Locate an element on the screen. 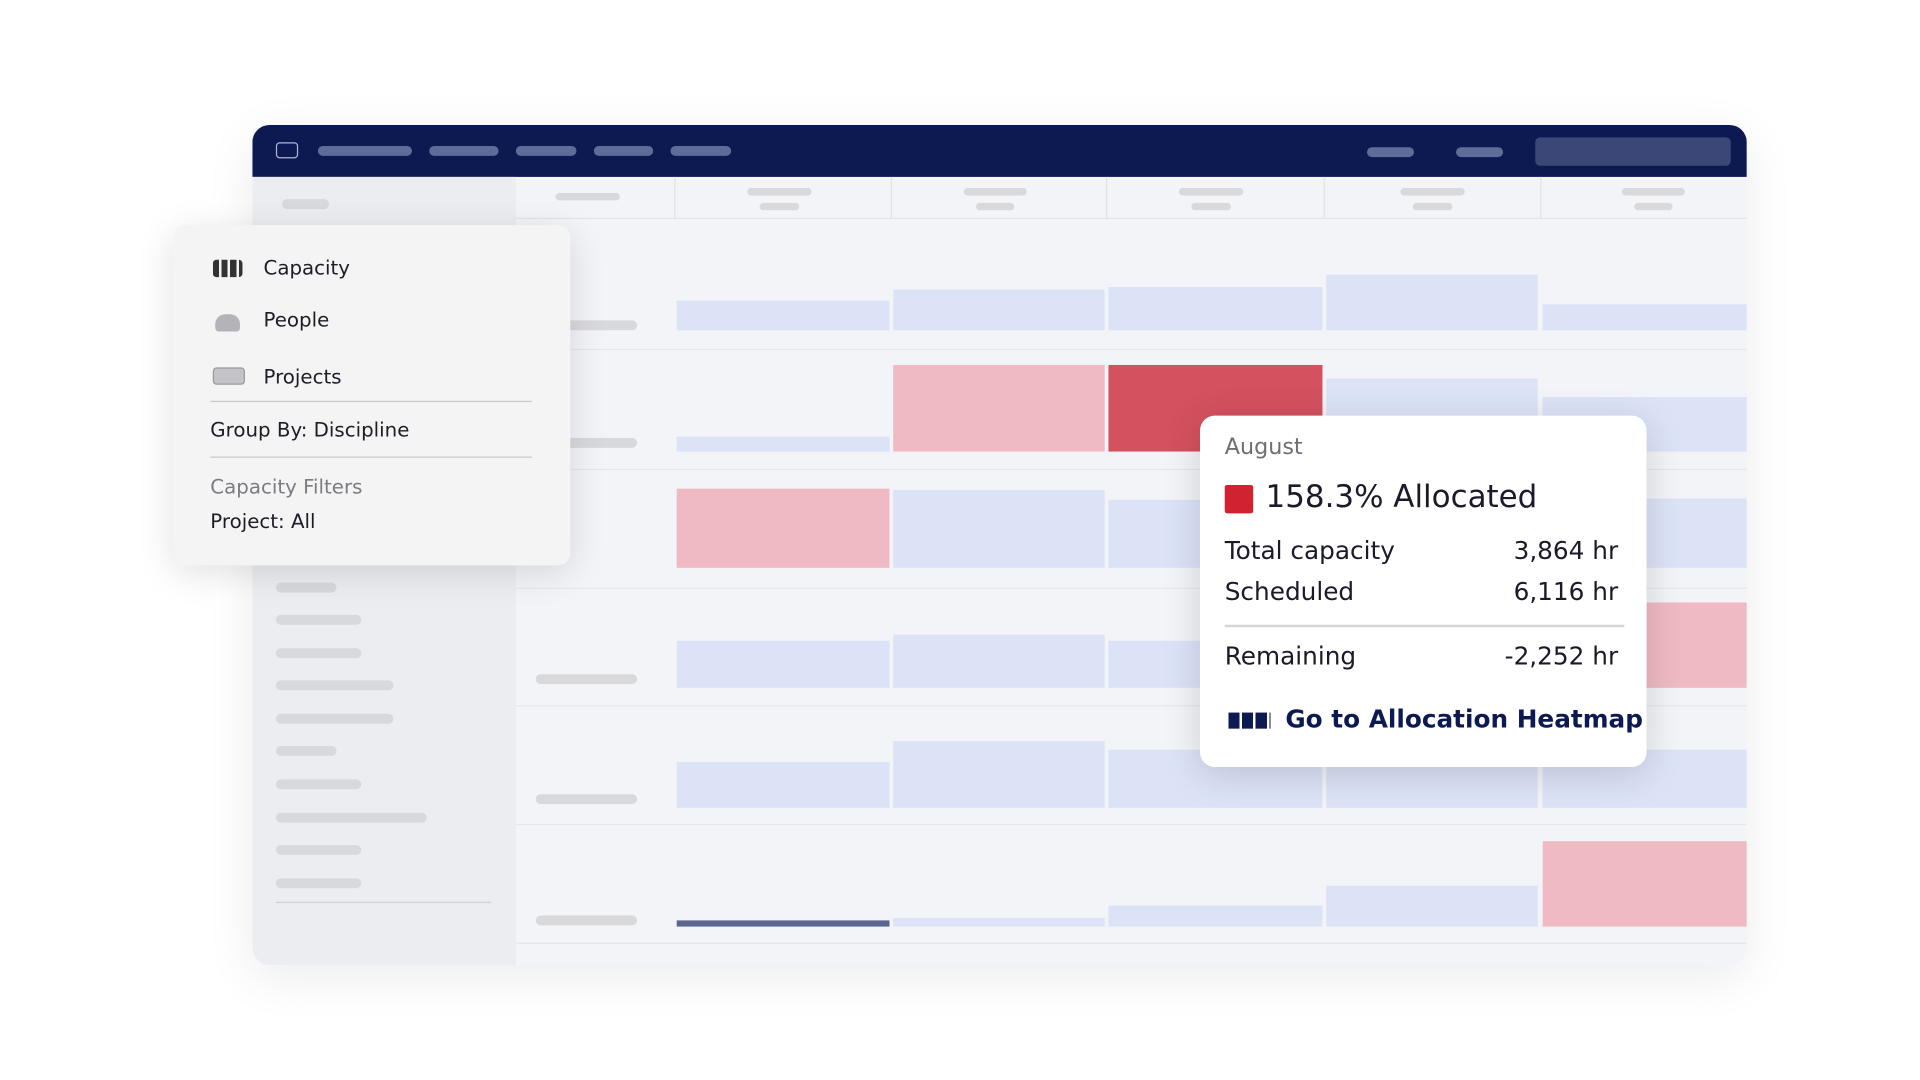 The image size is (1920, 1080). search-box is located at coordinates (1633, 151).